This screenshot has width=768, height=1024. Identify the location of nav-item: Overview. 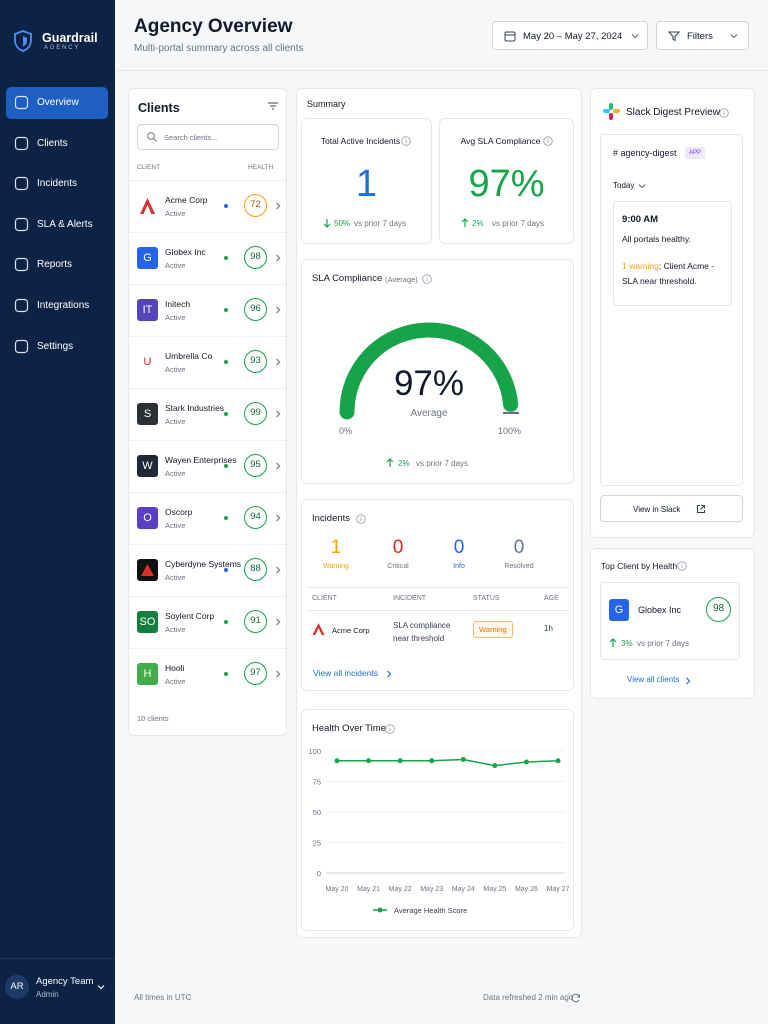
(57, 103).